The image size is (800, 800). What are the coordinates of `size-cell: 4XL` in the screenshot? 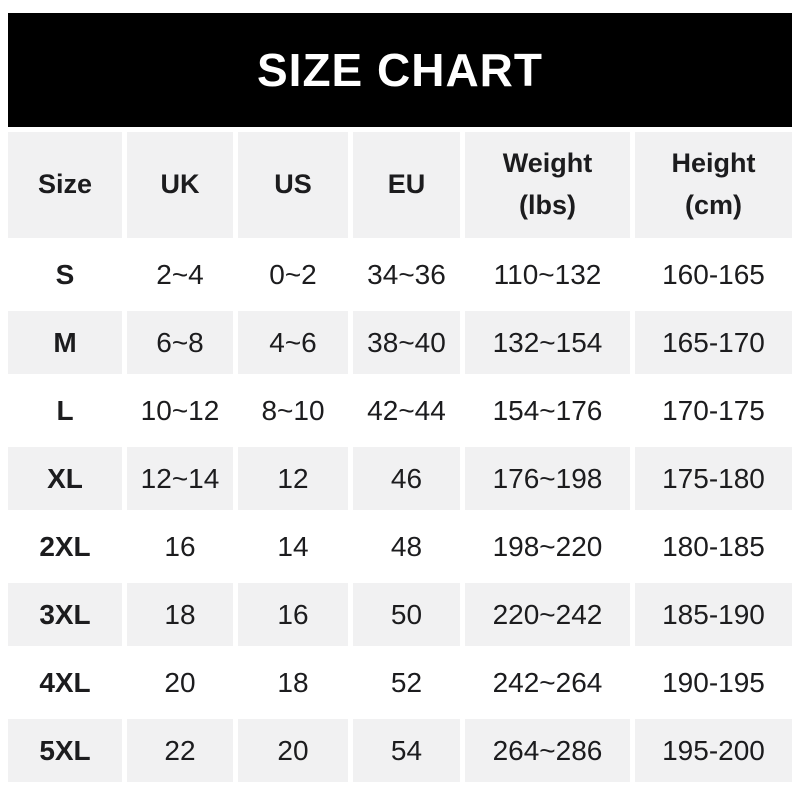 It's located at (65, 682).